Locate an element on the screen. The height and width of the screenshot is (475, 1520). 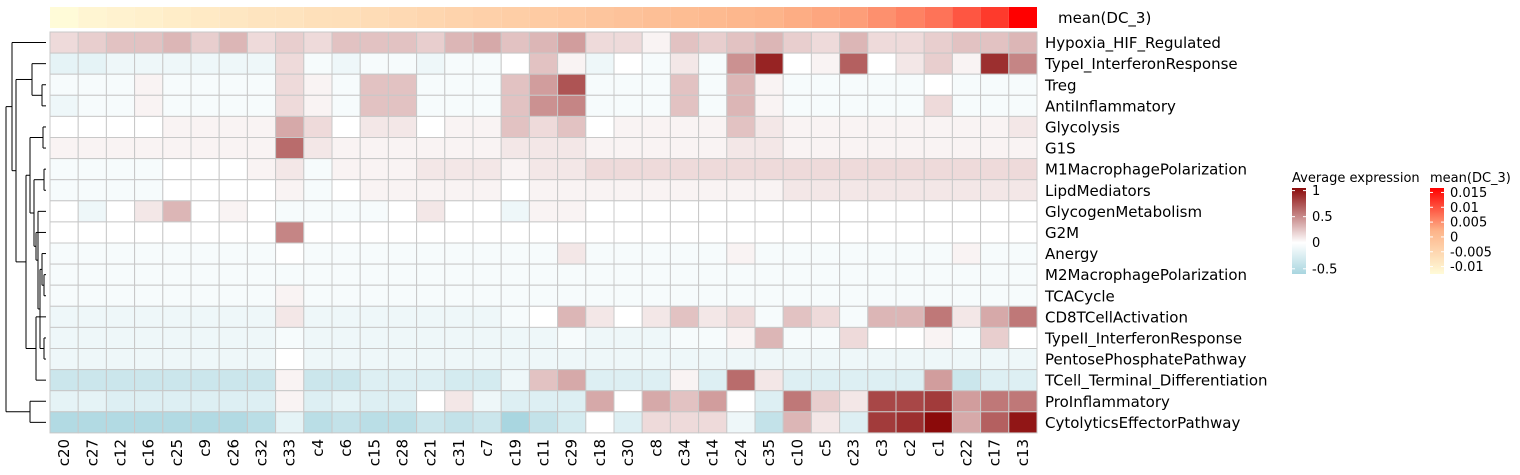
row-label: GlycogenMetabolism is located at coordinates (1123, 212).